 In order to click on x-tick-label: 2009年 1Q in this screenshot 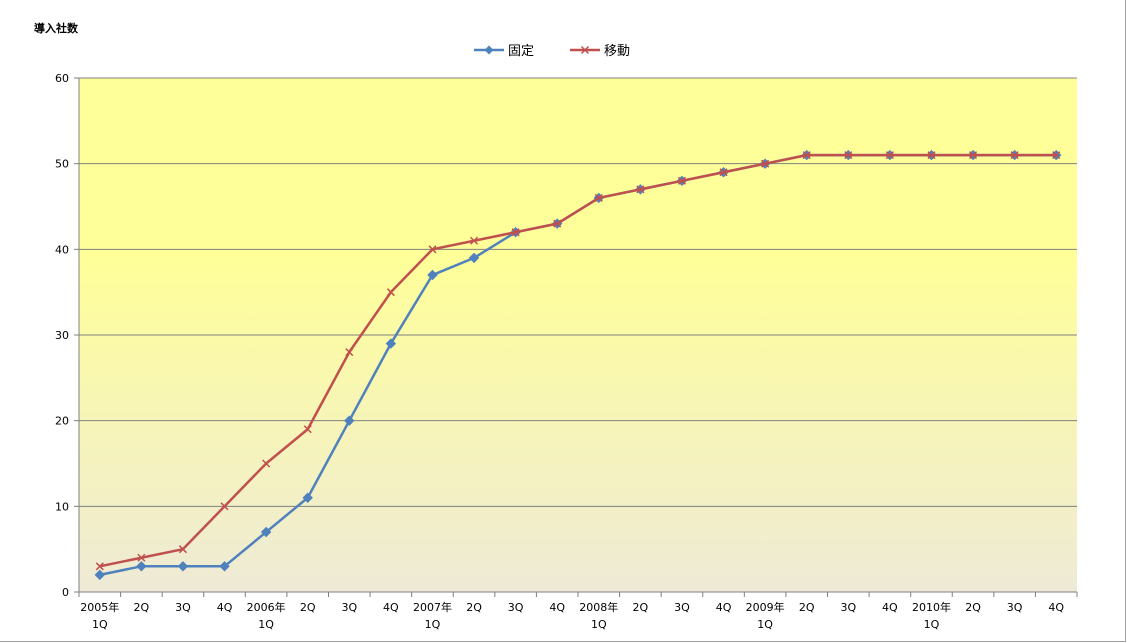, I will do `click(765, 615)`.